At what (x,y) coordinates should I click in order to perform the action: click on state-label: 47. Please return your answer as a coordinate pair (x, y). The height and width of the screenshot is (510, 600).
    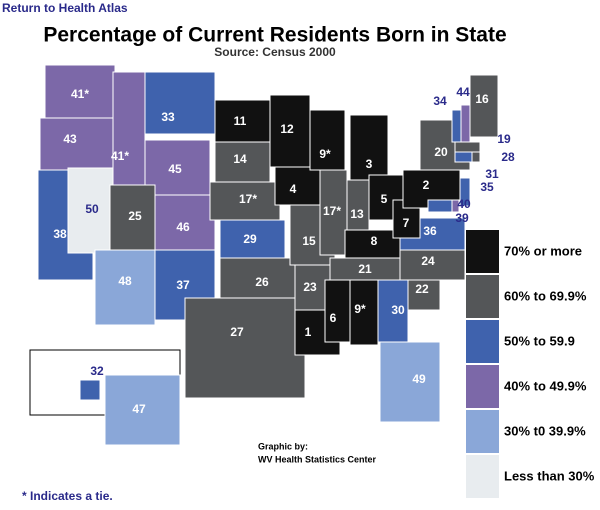
    Looking at the image, I should click on (139, 409).